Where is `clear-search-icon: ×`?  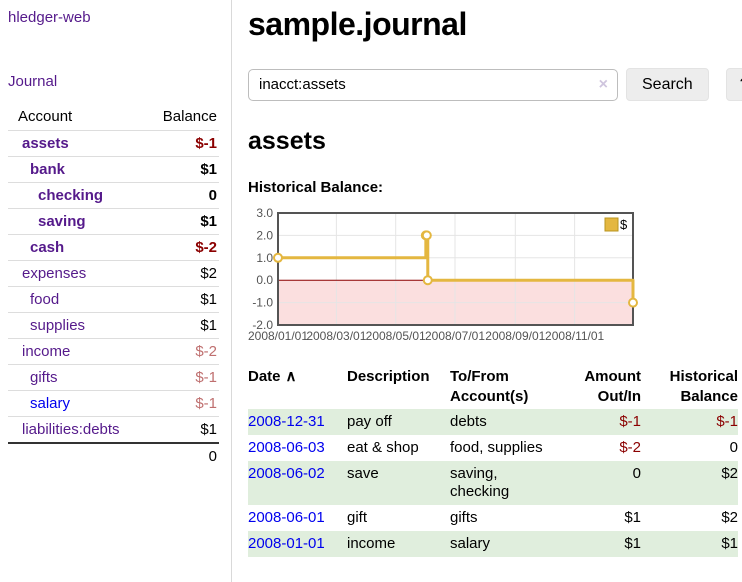 clear-search-icon: × is located at coordinates (603, 84).